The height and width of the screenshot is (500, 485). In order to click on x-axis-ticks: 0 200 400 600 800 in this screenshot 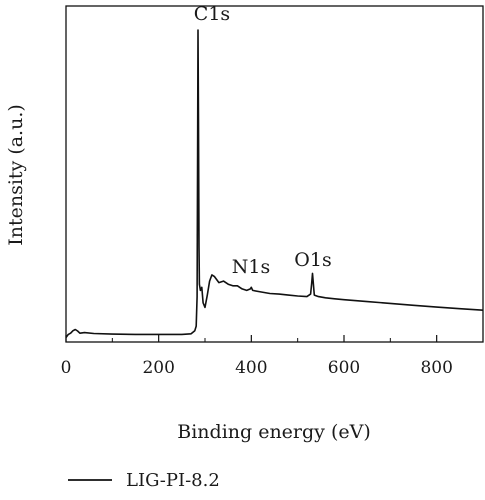, I will do `click(257, 356)`.